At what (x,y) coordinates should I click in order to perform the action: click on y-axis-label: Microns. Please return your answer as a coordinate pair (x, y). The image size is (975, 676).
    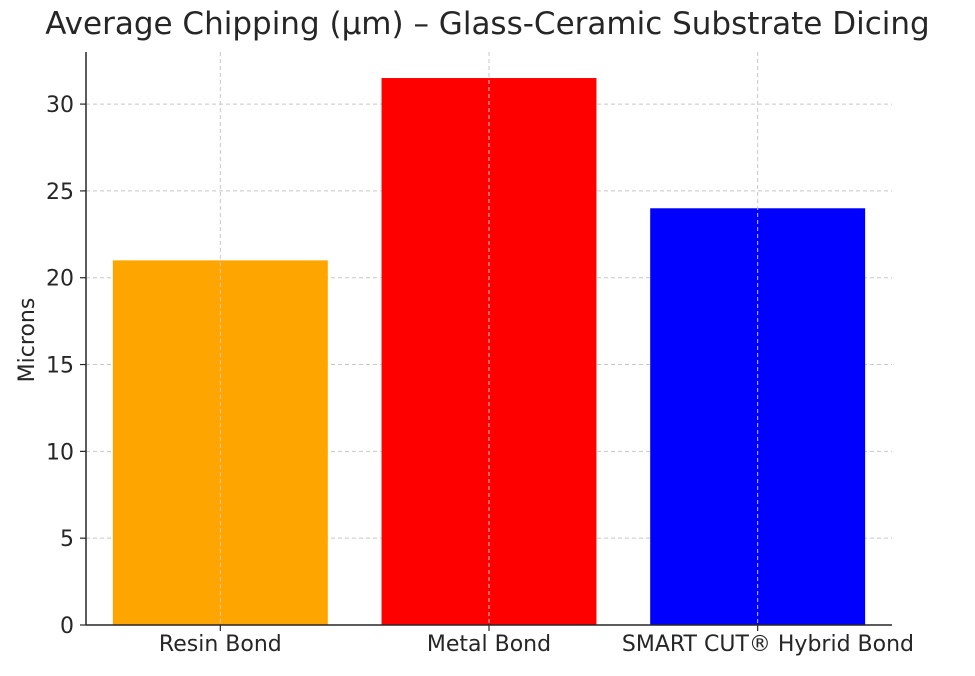
    Looking at the image, I should click on (27, 340).